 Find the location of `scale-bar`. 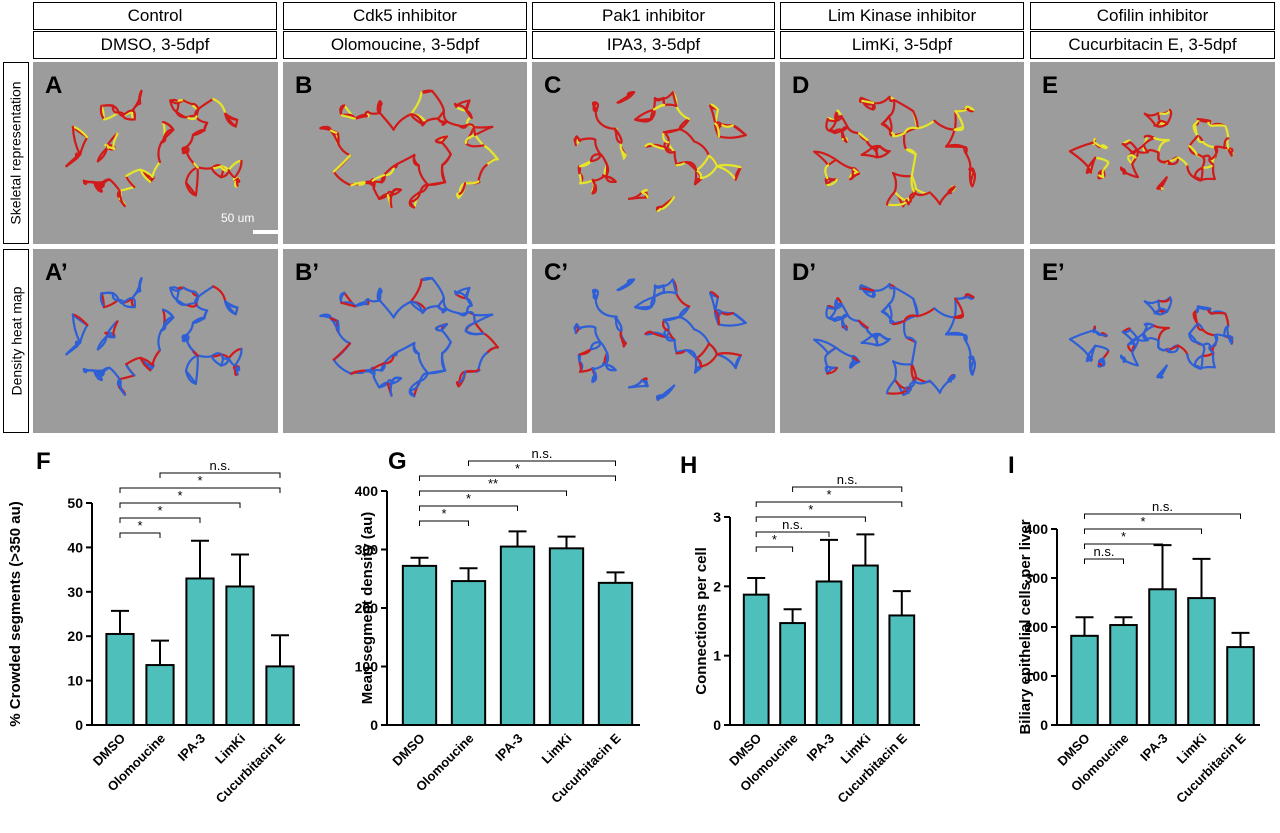

scale-bar is located at coordinates (265, 232).